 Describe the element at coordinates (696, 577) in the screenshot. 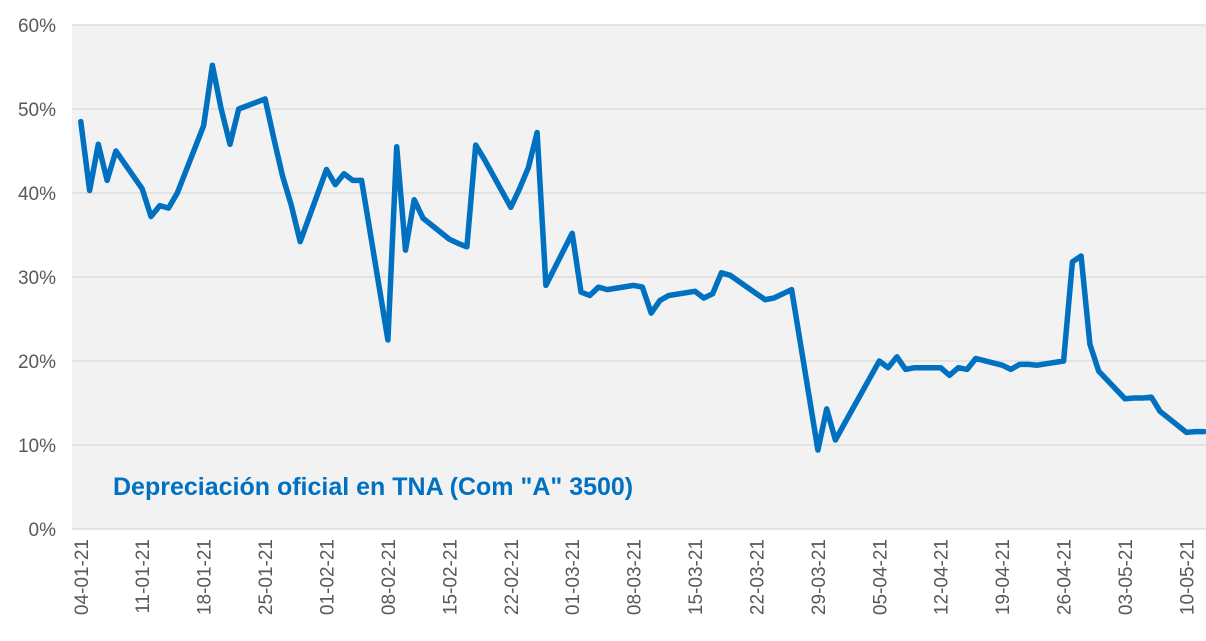

I see `x-tick-label: 15-03-21` at that location.